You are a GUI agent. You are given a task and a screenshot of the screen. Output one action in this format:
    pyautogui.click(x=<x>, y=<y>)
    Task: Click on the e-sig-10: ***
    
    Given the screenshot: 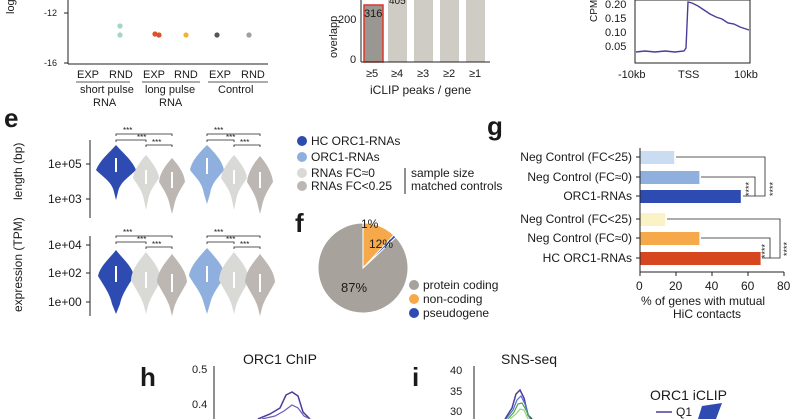 What is the action you would take?
    pyautogui.click(x=218, y=232)
    